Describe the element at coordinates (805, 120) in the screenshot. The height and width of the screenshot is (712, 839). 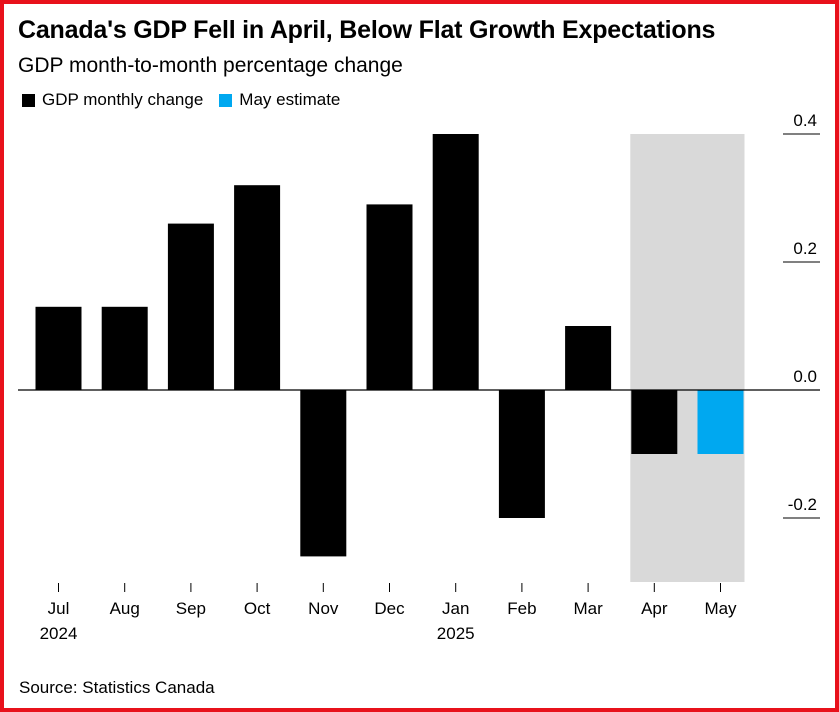
I see `y-tick-label: 0.4` at that location.